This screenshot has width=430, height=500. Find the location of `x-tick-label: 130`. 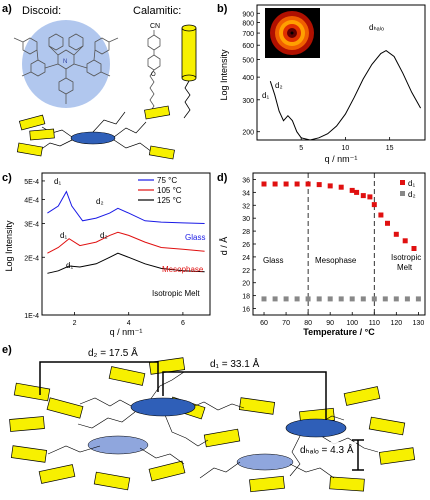

x-tick-label: 130 is located at coordinates (419, 323).